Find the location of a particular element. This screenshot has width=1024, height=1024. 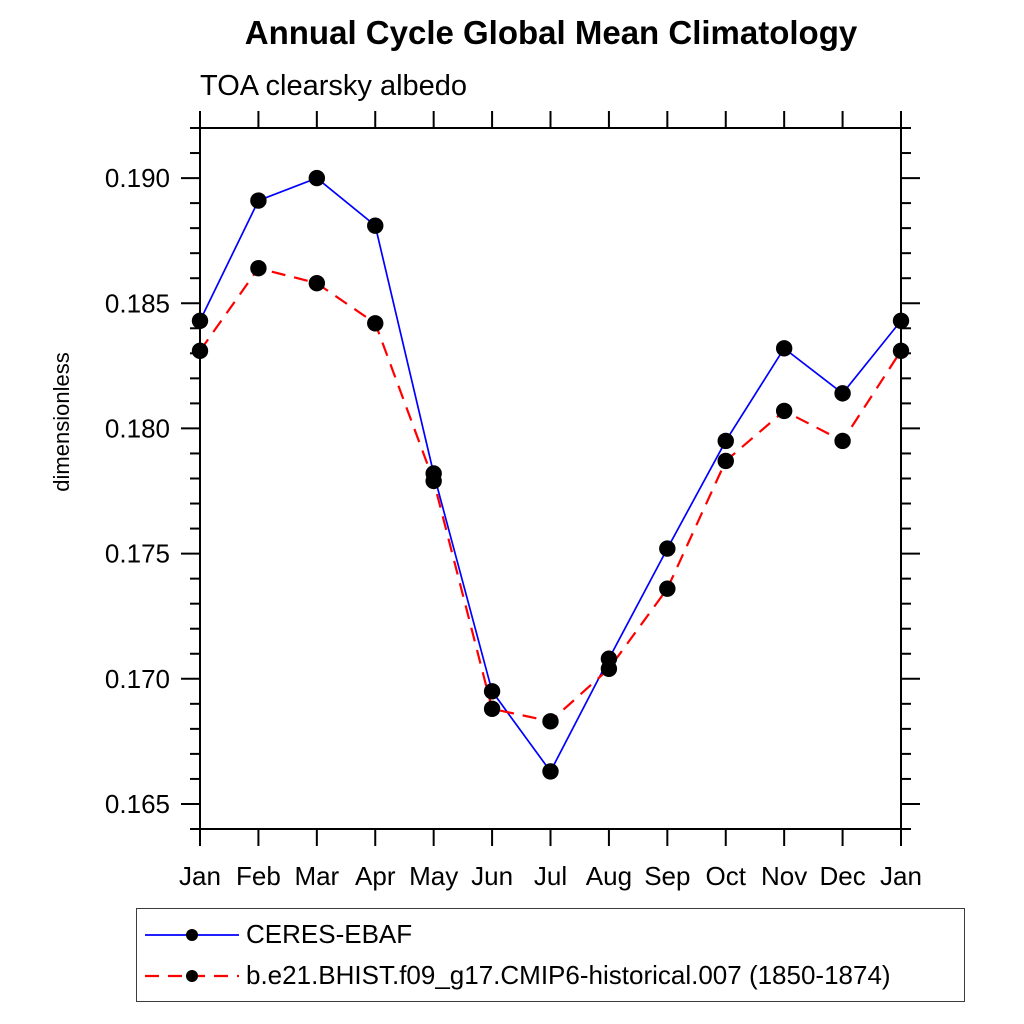

legend-entry-ceres-ebaf: CERES-EBAF is located at coordinates (553, 934).